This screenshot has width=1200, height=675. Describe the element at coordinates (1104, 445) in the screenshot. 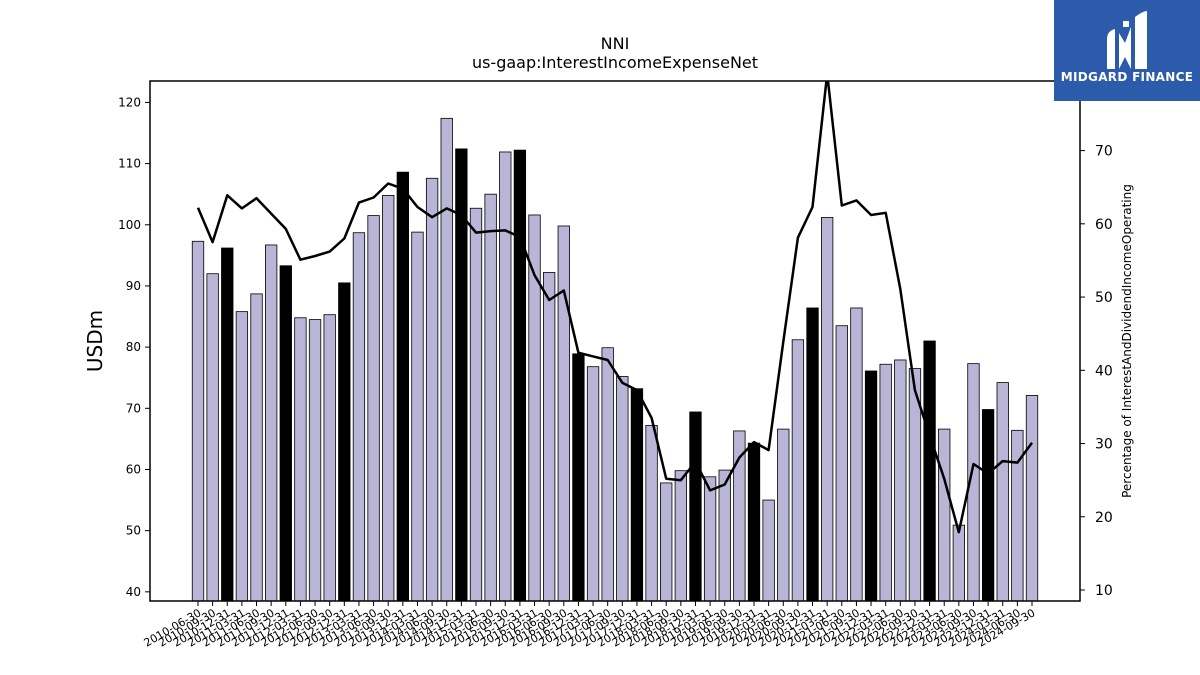

I see `y2-tick-label: 30` at that location.